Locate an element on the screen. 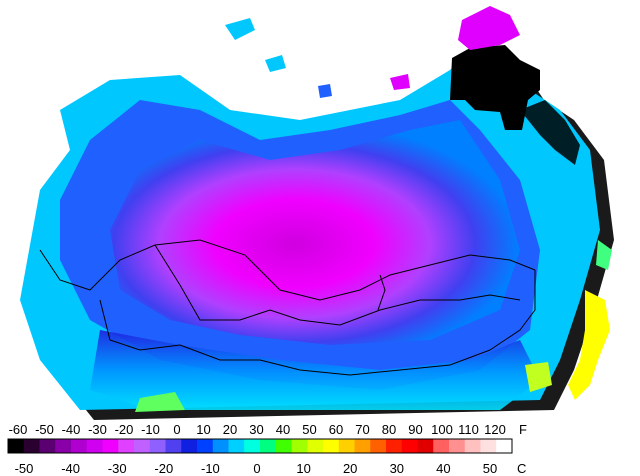 This screenshot has width=640, height=476. extreme-cold-zone is located at coordinates (495, 87).